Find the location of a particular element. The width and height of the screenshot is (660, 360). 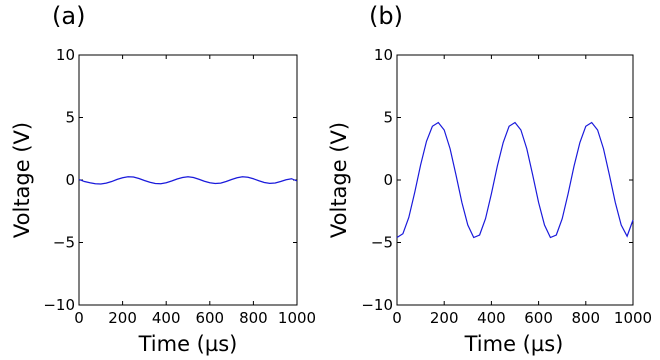

x-axis-label-a: Time (µs) is located at coordinates (188, 344).